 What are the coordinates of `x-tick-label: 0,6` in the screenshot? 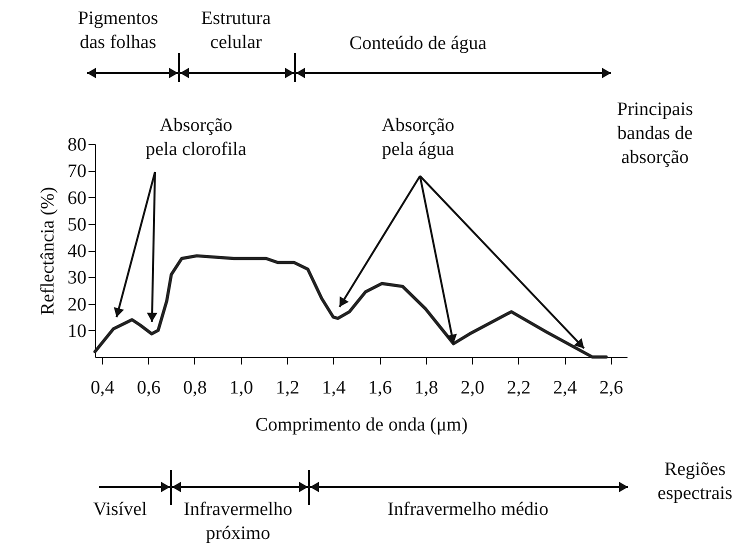 It's located at (148, 388).